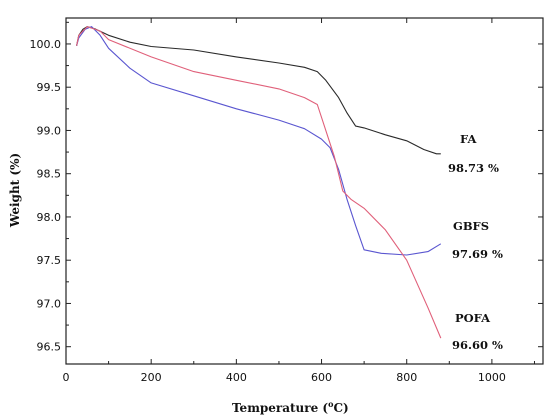 This screenshot has height=419, width=550. Describe the element at coordinates (49, 347) in the screenshot. I see `y-tick-label: 96.5` at that location.